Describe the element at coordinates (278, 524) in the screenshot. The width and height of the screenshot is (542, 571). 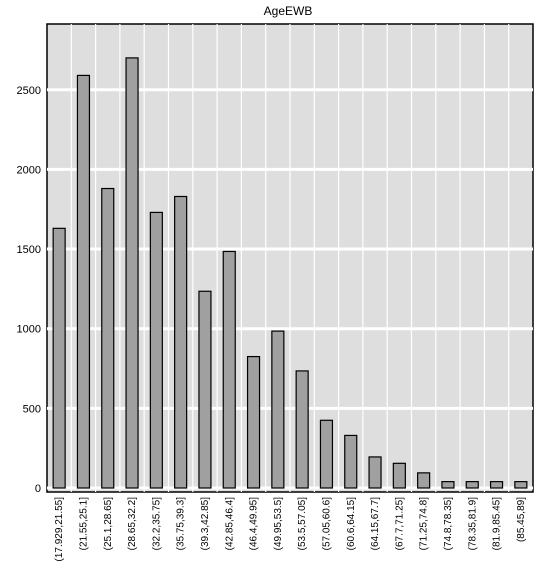
I see `x-tick-label: (49.95,53.5]` at that location.